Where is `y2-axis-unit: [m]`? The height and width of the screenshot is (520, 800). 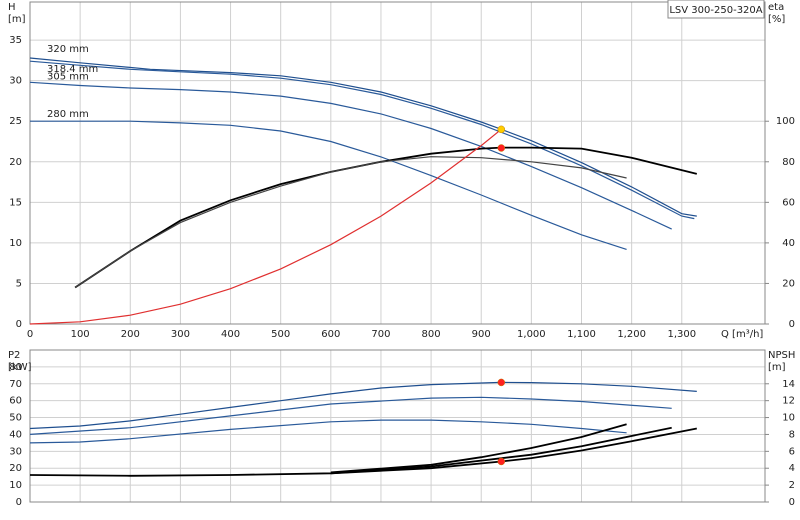 y2-axis-unit: [m] is located at coordinates (777, 367).